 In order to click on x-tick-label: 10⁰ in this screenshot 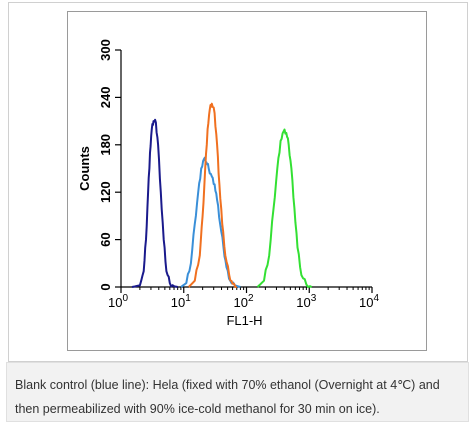, I will do `click(118, 301)`.